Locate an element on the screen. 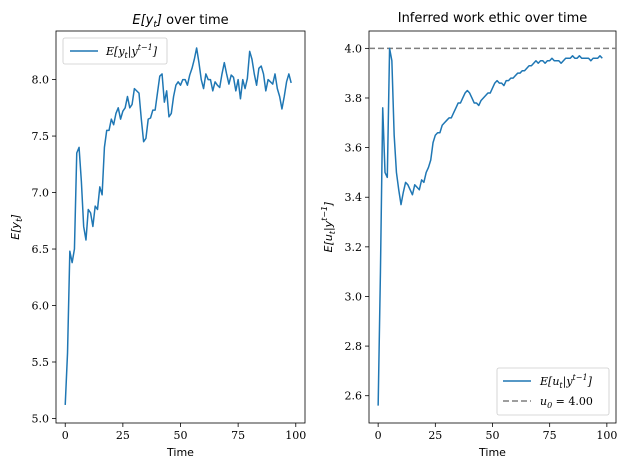  left-legend-close: ] is located at coordinates (155, 51).